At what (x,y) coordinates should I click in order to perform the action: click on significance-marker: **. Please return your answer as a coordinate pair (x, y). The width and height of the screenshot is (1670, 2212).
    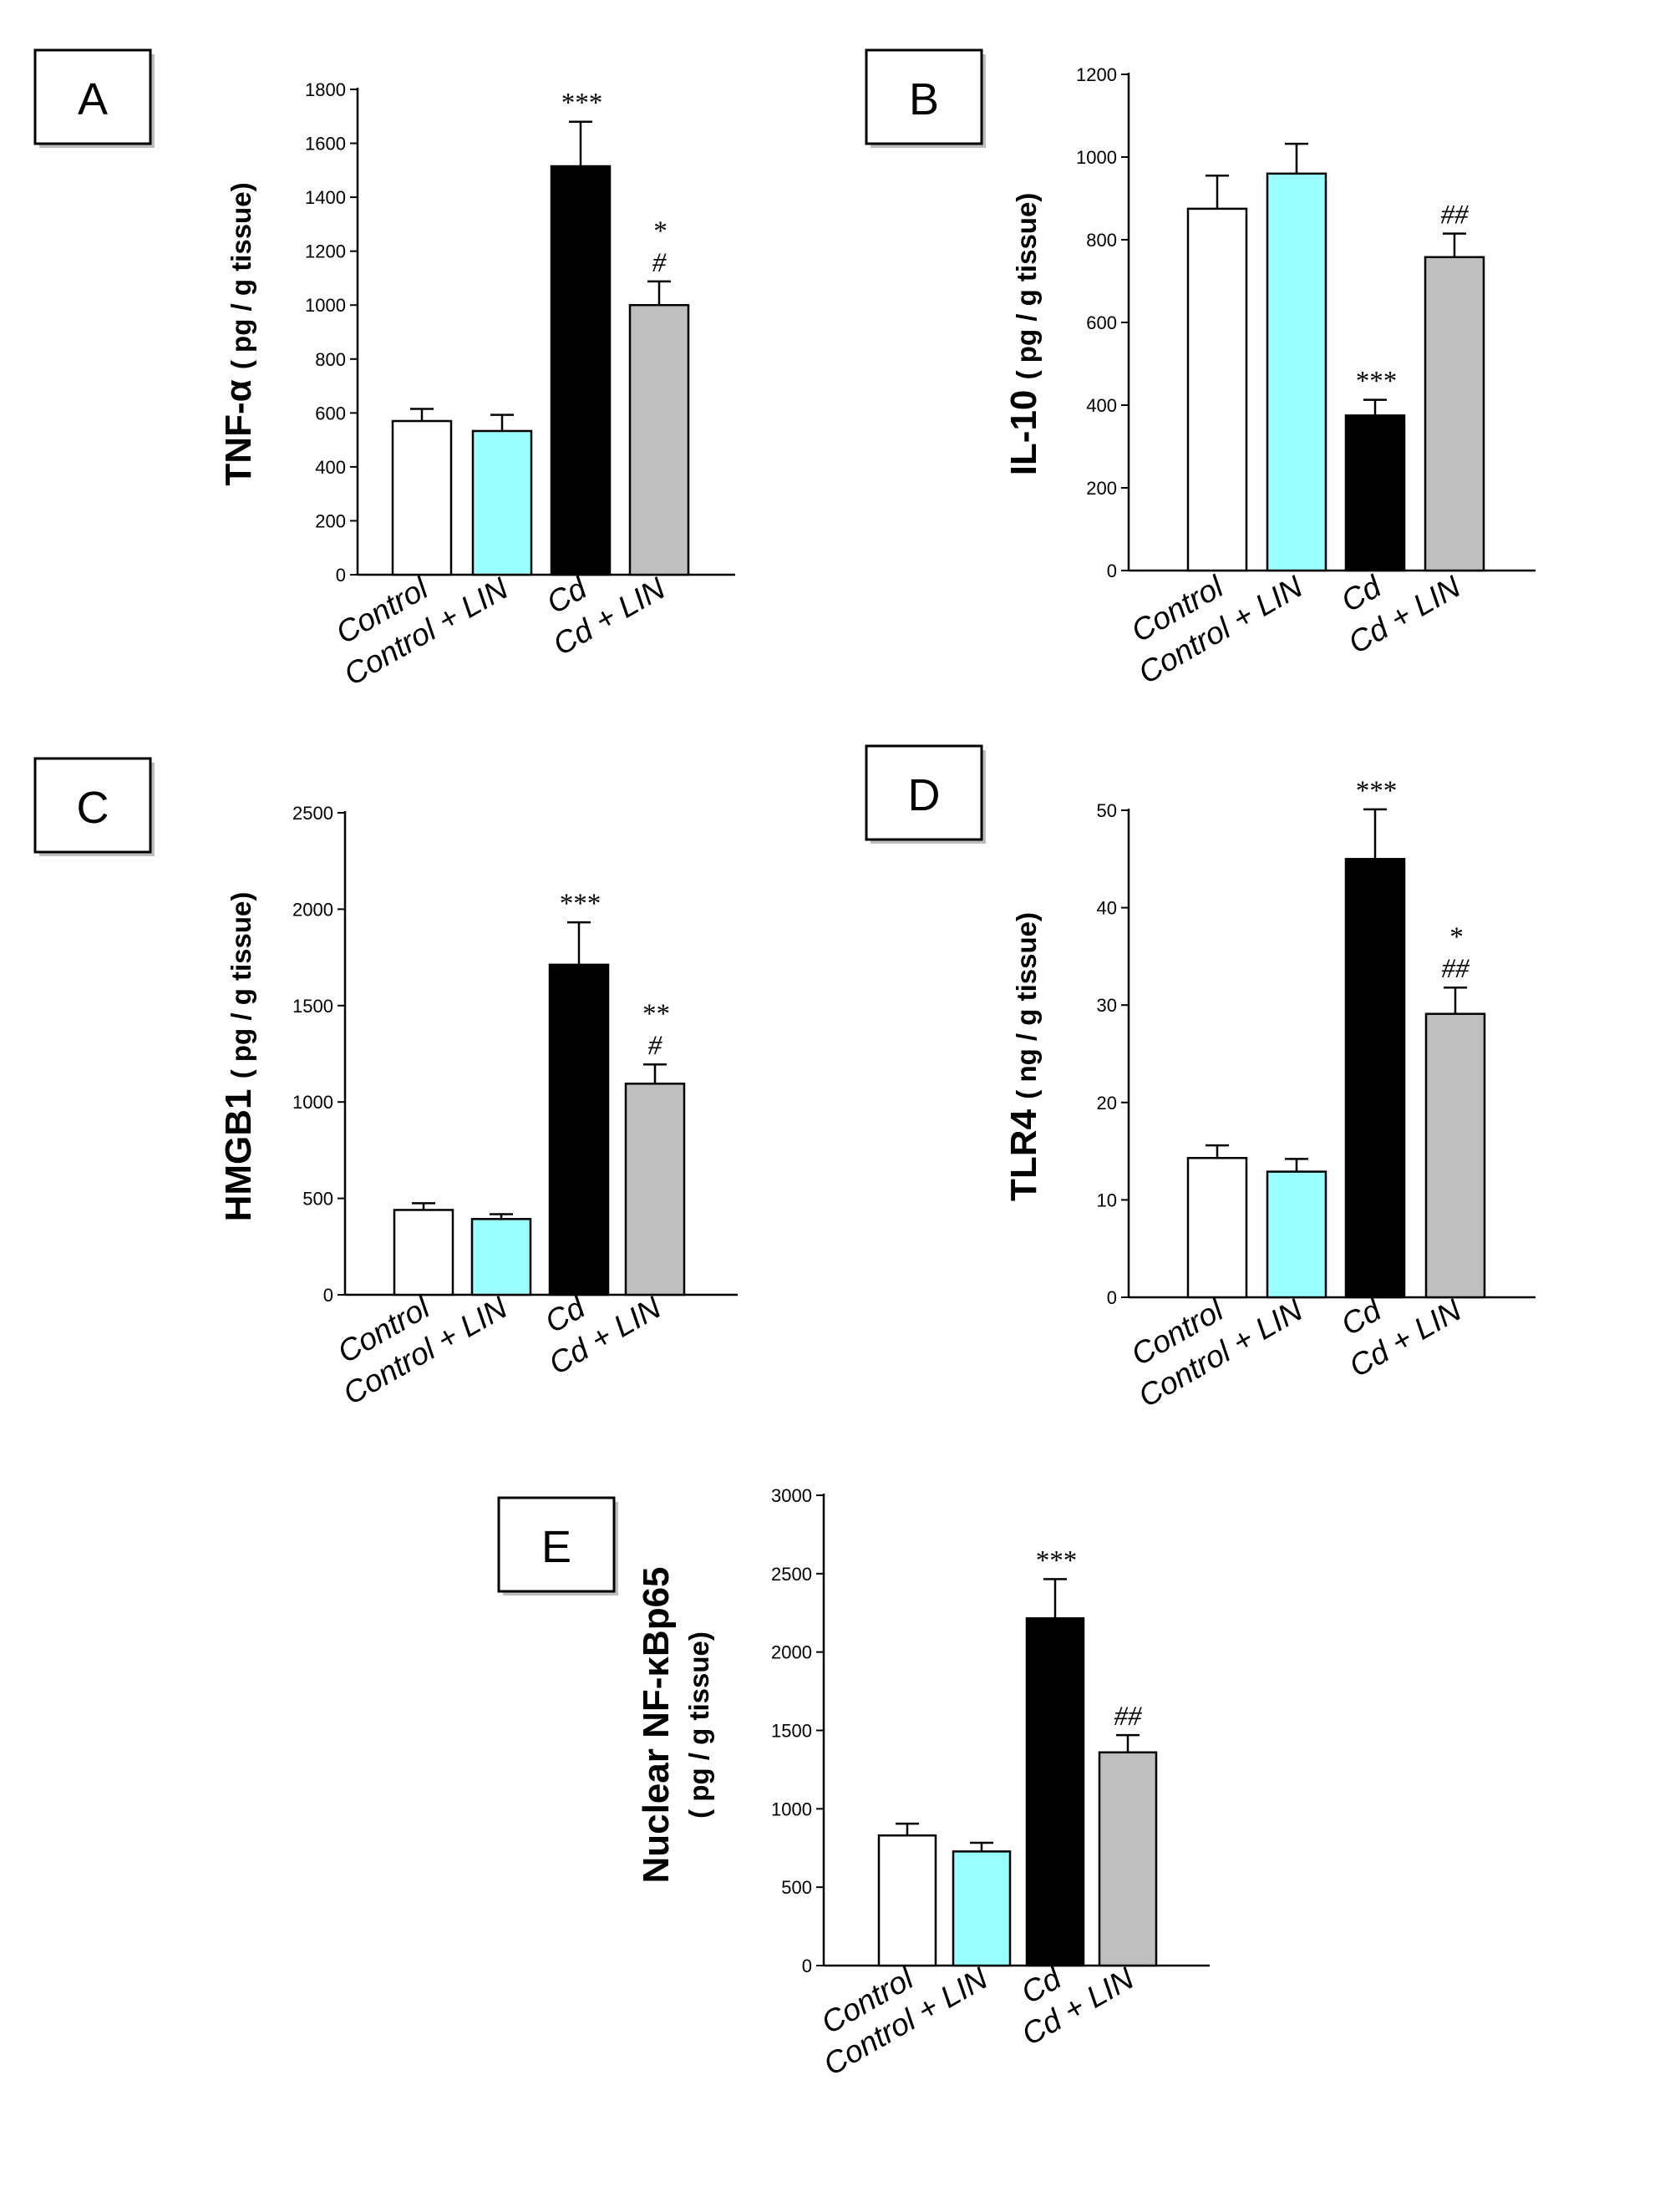
    Looking at the image, I should click on (656, 1014).